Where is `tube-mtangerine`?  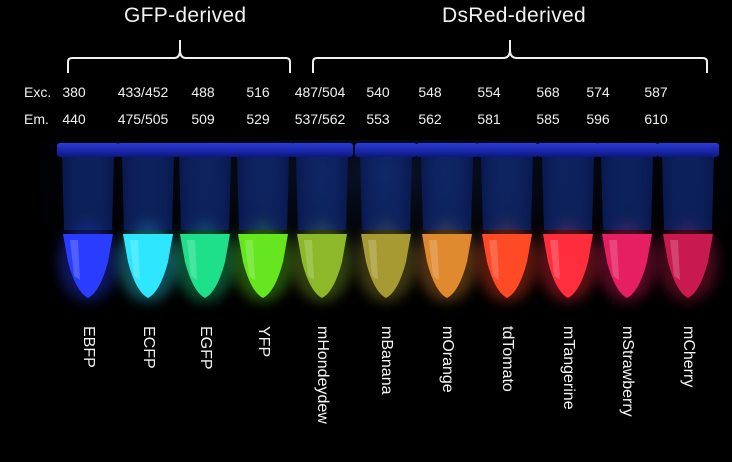 tube-mtangerine is located at coordinates (568, 222).